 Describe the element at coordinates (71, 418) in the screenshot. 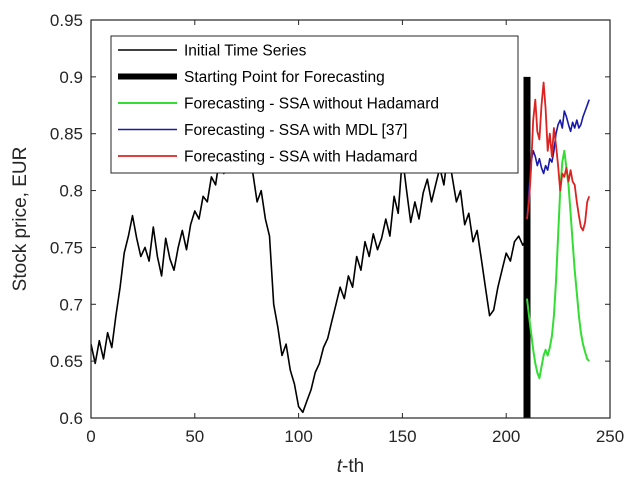

I see `y-tick-label: 0.6` at that location.